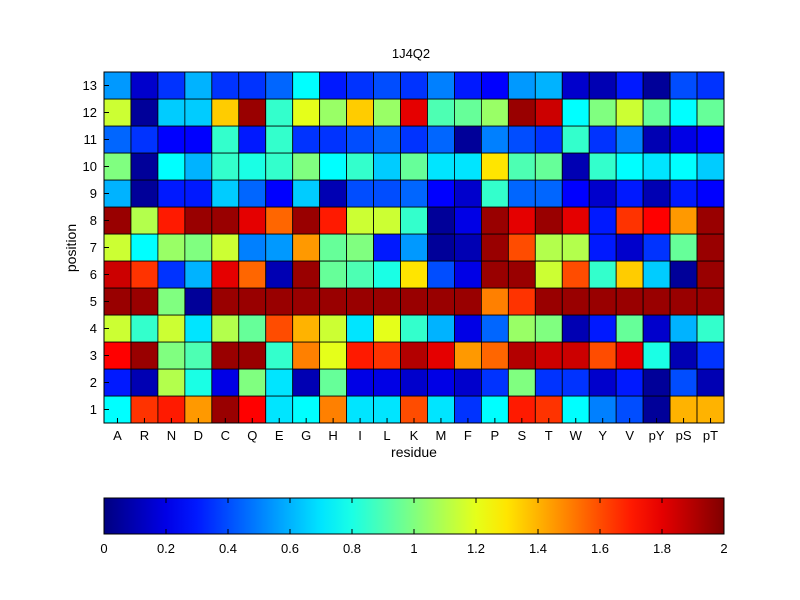 The image size is (800, 600). Describe the element at coordinates (468, 328) in the screenshot. I see `heatmap-cell-4-F` at that location.